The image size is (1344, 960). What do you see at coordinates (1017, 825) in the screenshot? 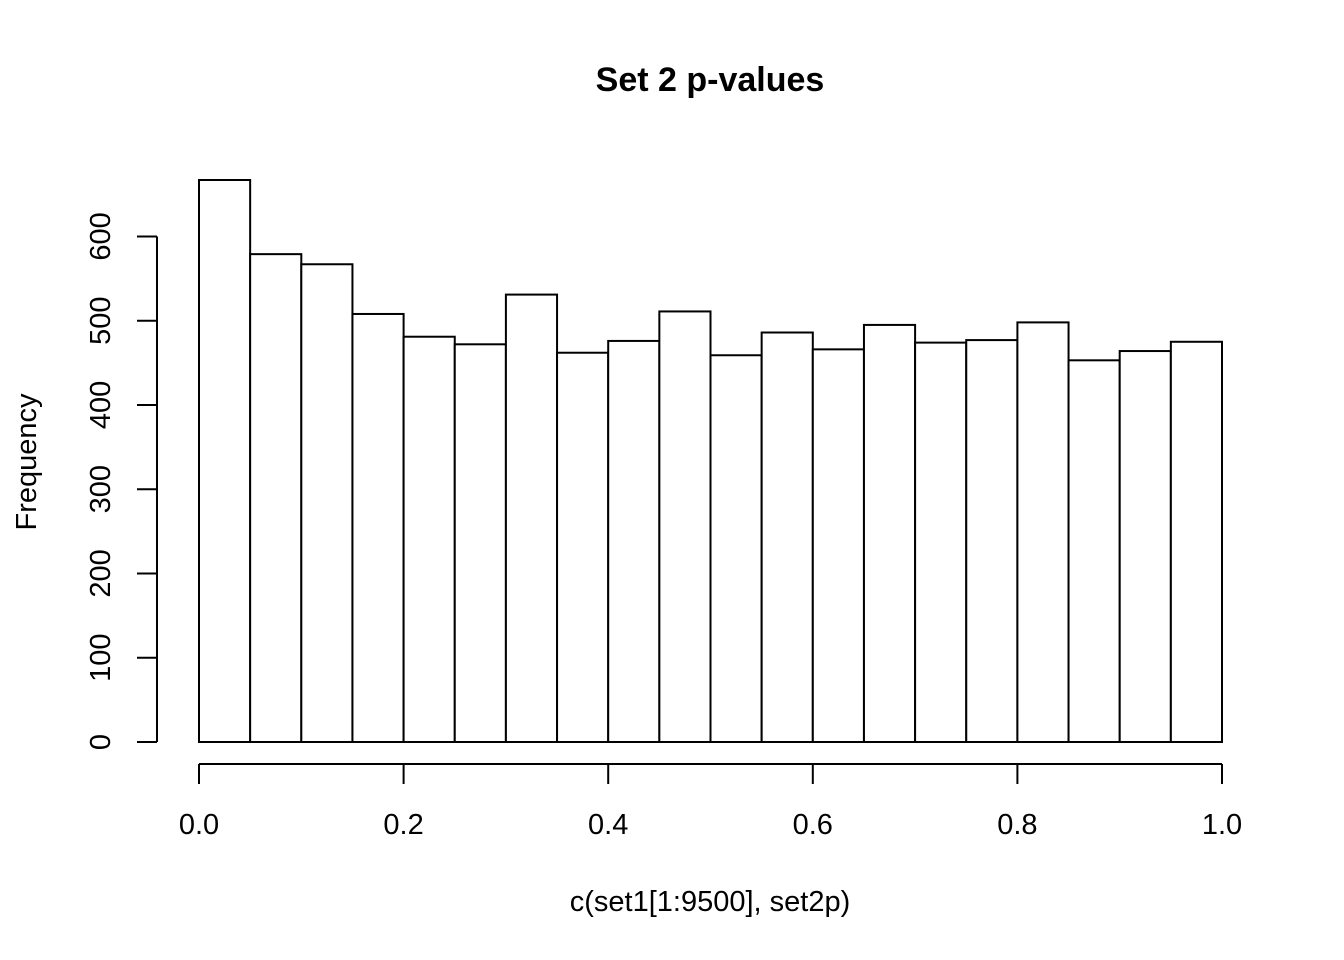
I see `x-tick-label: 0.8` at bounding box center [1017, 825].